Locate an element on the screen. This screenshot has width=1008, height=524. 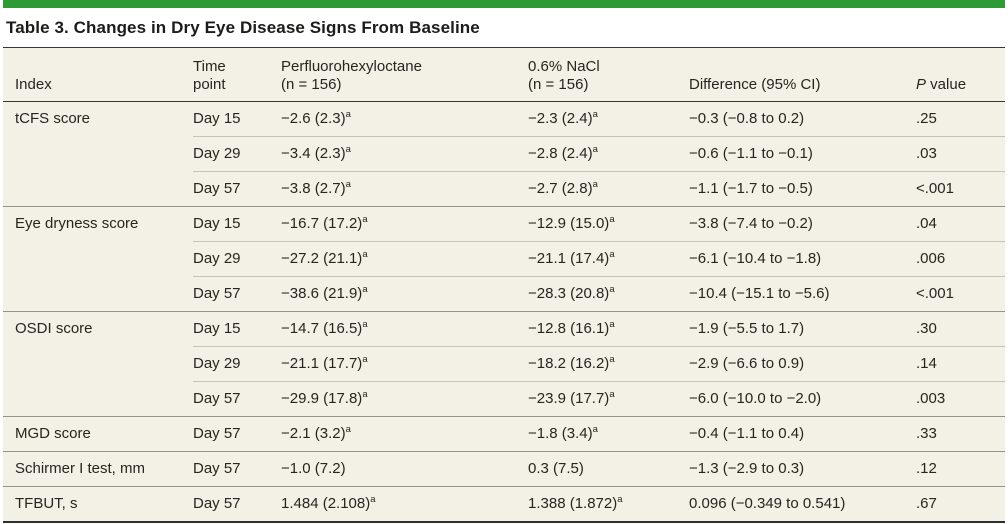
index-cell: TFBUT, s is located at coordinates (98, 504).